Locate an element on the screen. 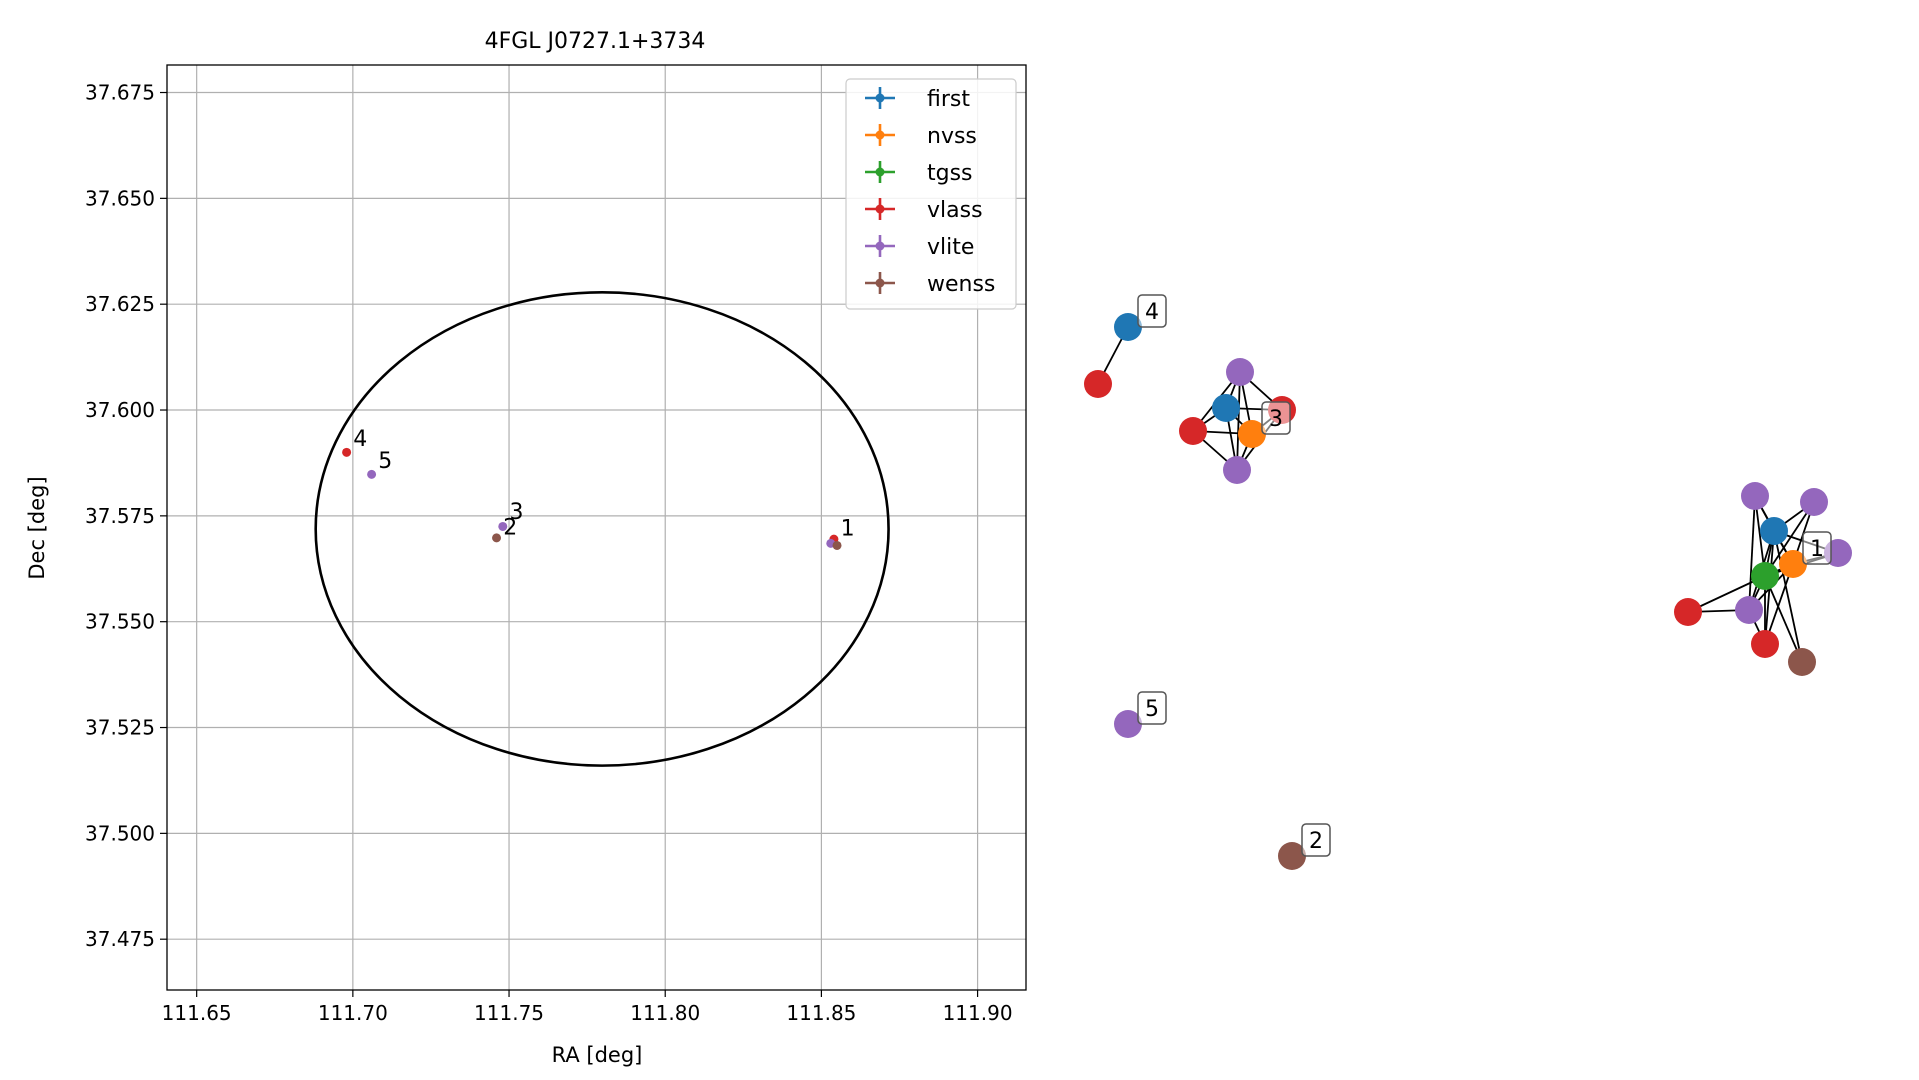 The image size is (1919, 1080). graph-label: 5 is located at coordinates (1152, 709).